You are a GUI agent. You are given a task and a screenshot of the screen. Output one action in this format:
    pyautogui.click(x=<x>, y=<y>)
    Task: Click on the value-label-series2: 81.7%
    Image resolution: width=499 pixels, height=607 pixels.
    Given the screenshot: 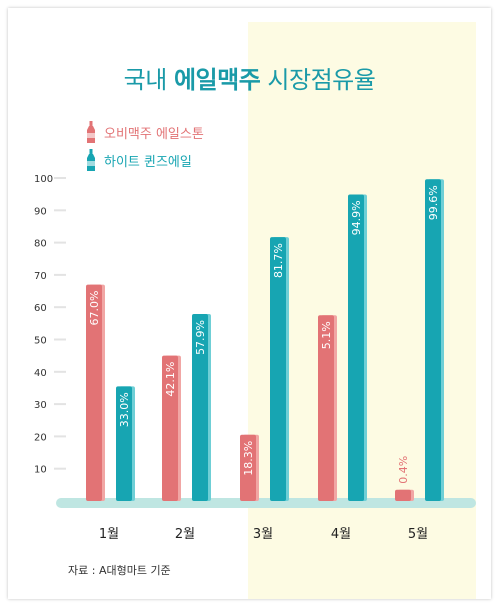 What is the action you would take?
    pyautogui.click(x=278, y=260)
    